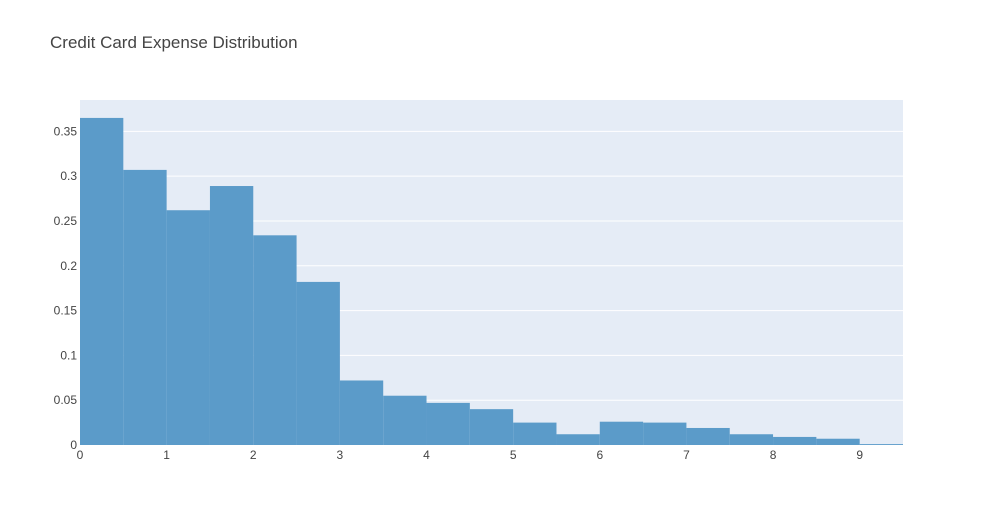 This screenshot has height=525, width=983. Describe the element at coordinates (73, 445) in the screenshot. I see `y-tick-label: 0` at that location.